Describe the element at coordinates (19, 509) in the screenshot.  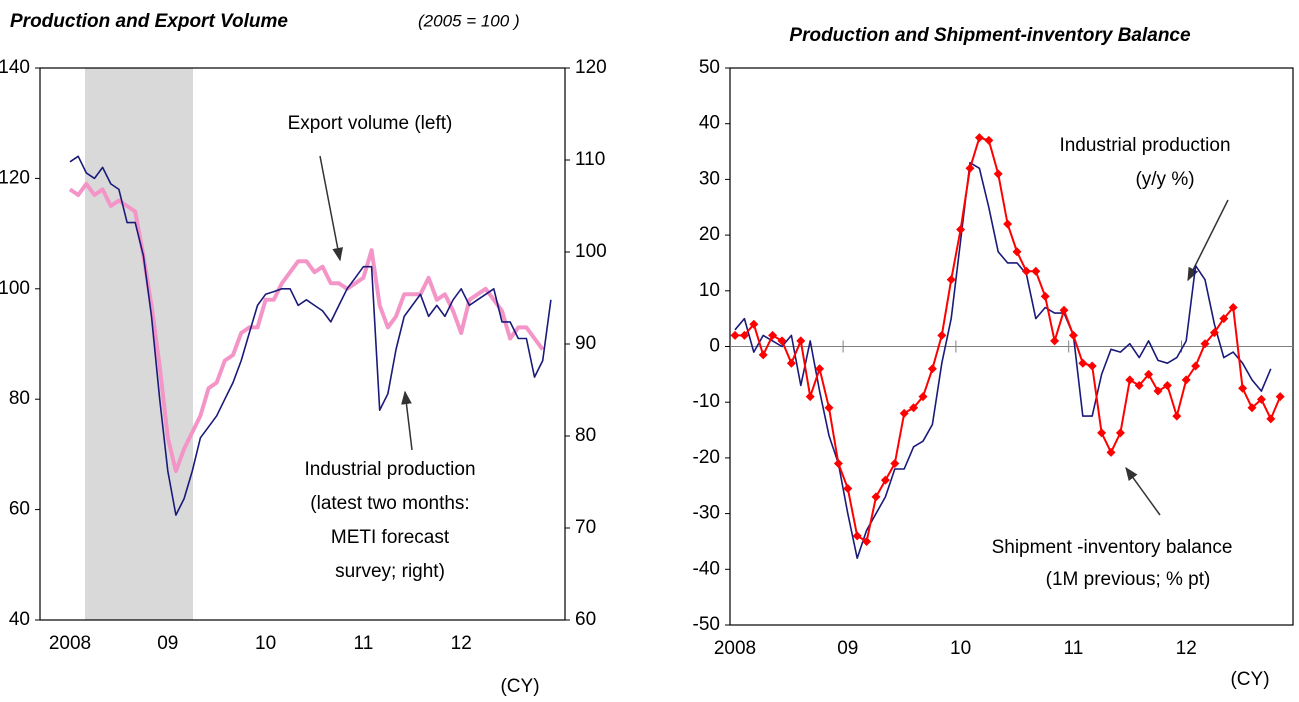
I see `y-tick-label: 60` at that location.